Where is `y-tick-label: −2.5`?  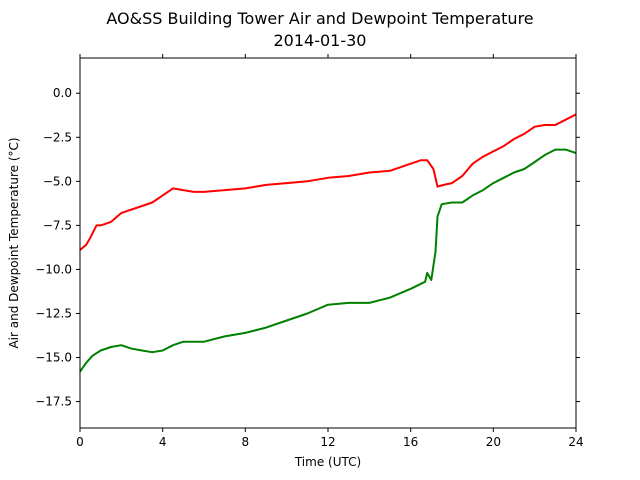 y-tick-label: −2.5 is located at coordinates (57, 137).